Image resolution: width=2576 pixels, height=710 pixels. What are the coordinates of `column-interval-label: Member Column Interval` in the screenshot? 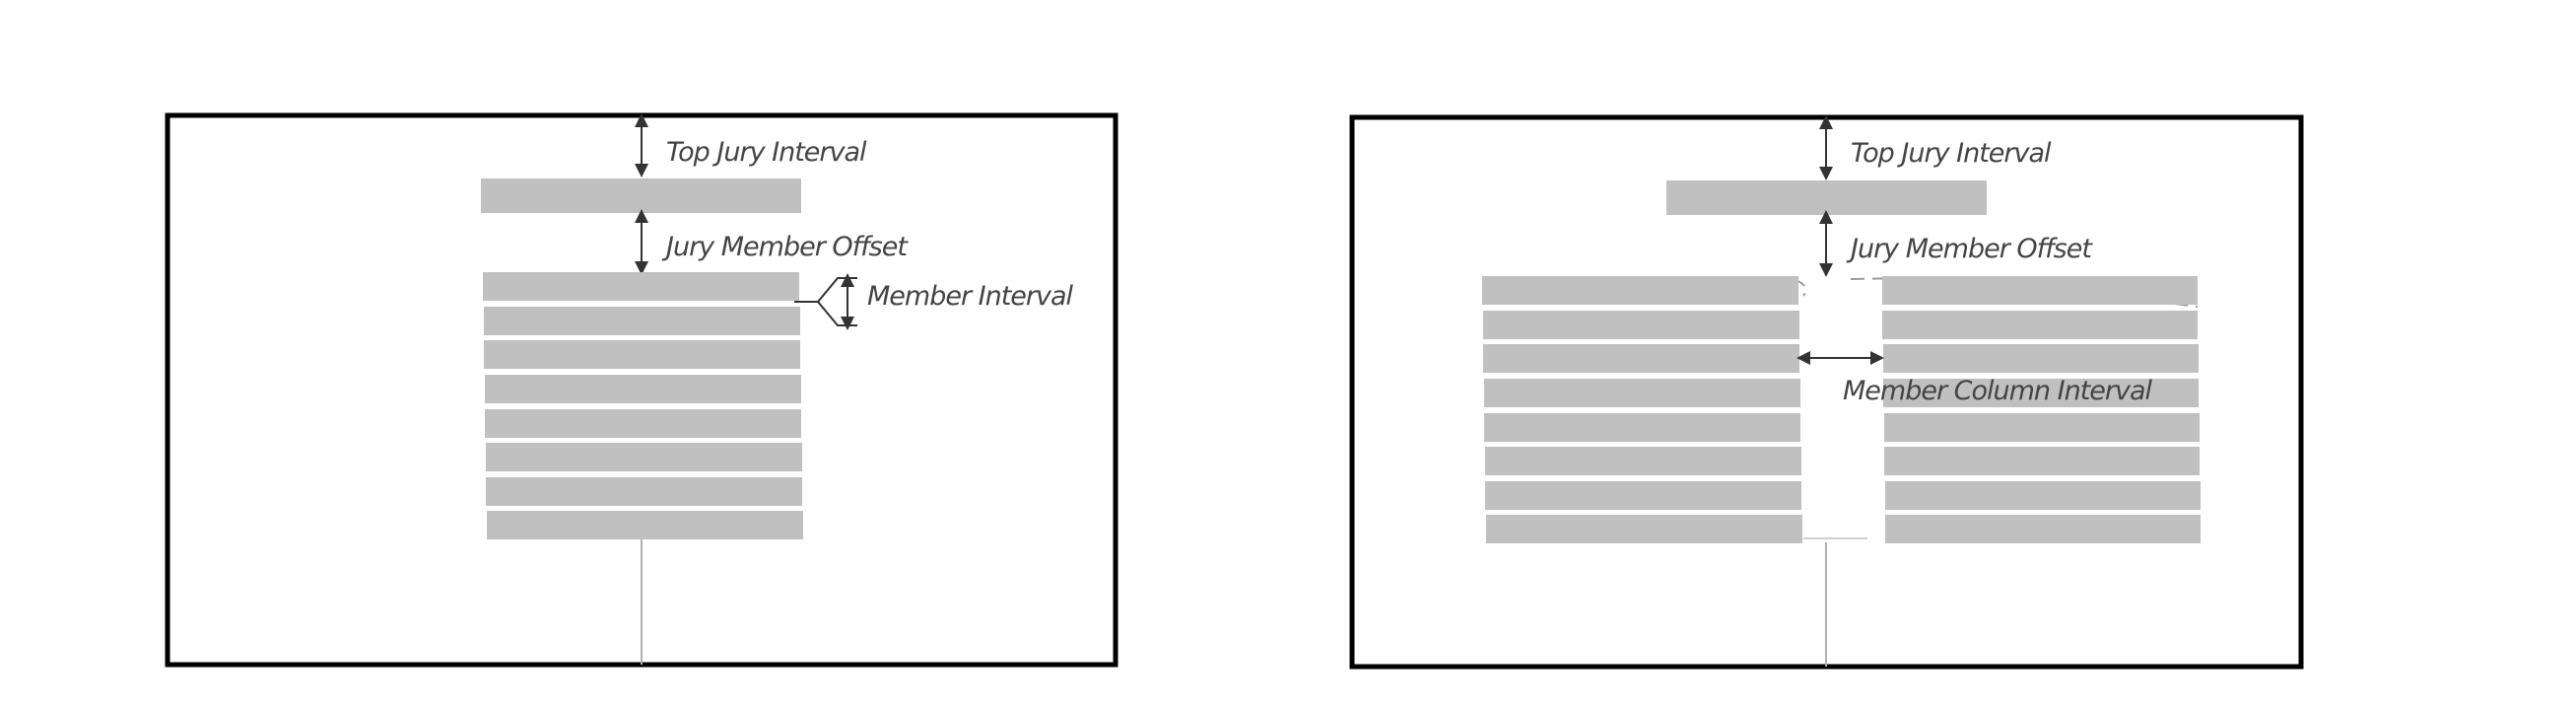 It's located at (1998, 391).